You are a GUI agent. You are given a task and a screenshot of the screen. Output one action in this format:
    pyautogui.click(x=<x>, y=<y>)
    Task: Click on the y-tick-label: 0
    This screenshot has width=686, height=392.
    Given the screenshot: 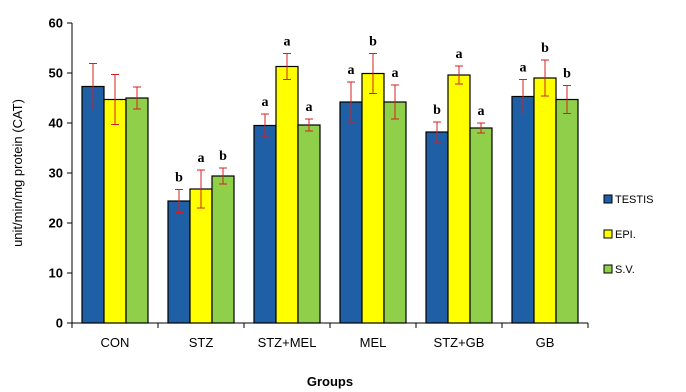 What is the action you would take?
    pyautogui.click(x=59, y=323)
    